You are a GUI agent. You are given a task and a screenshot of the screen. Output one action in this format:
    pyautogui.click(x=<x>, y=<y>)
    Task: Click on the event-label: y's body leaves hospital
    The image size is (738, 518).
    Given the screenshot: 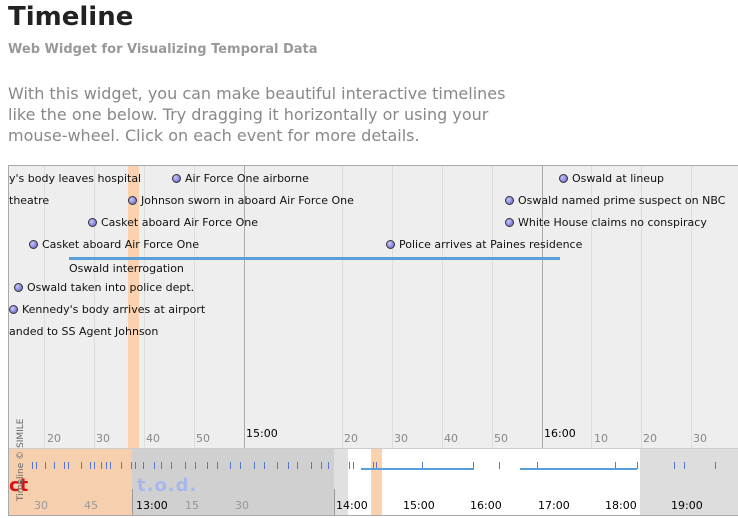 What is the action you would take?
    pyautogui.click(x=75, y=178)
    